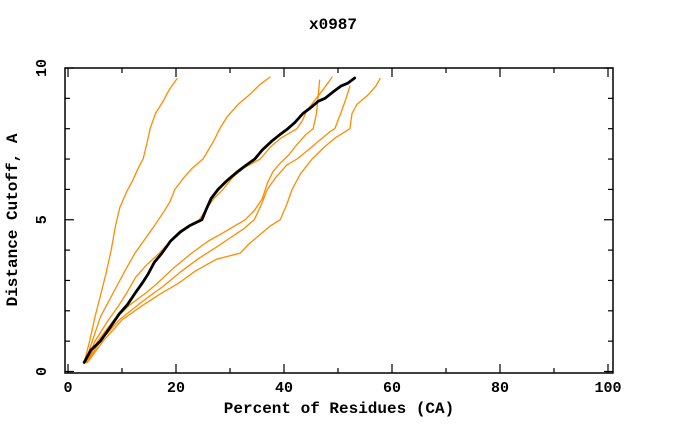 The height and width of the screenshot is (440, 680). I want to click on y-tick-label: 0, so click(42, 371).